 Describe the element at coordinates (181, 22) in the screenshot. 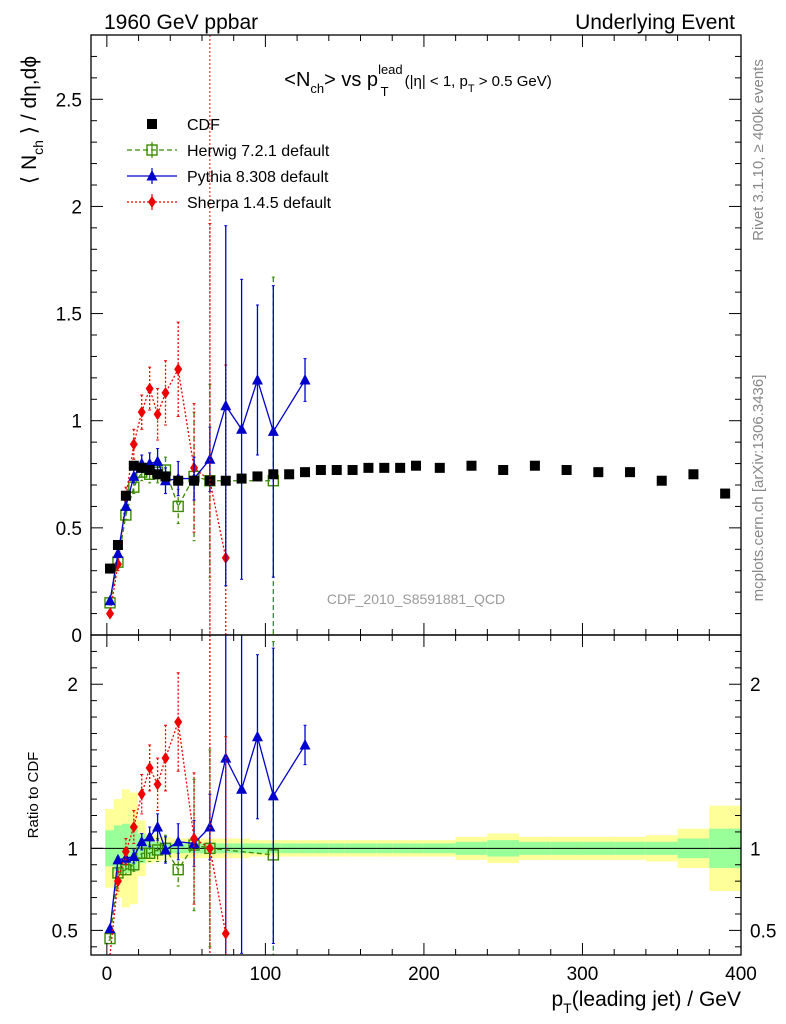

I see `header-left-text: 1960 GeV ppbar` at that location.